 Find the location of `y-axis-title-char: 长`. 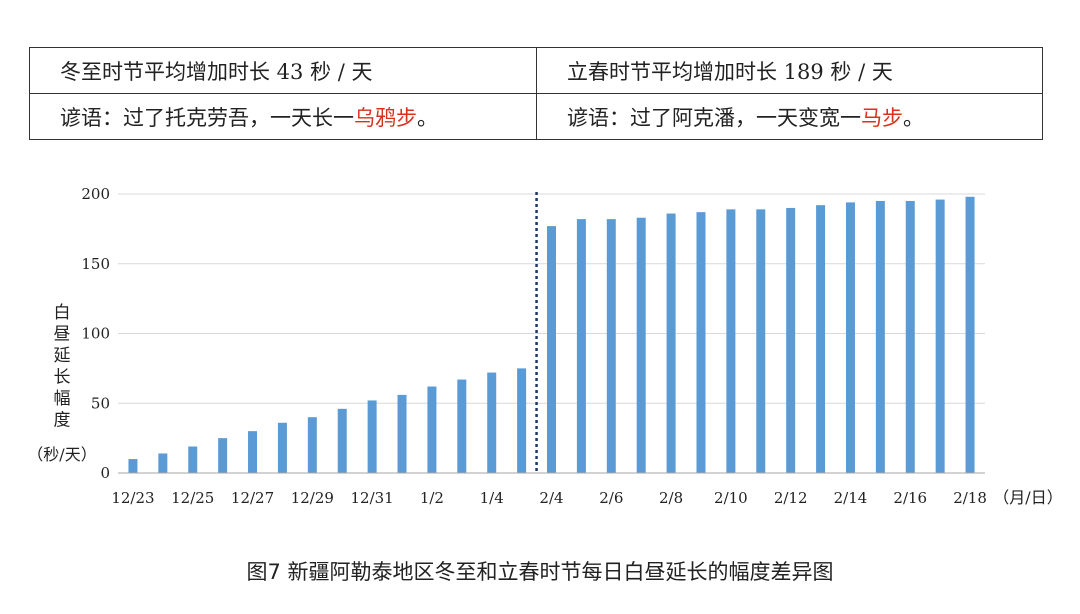

y-axis-title-char: 长 is located at coordinates (62, 378).